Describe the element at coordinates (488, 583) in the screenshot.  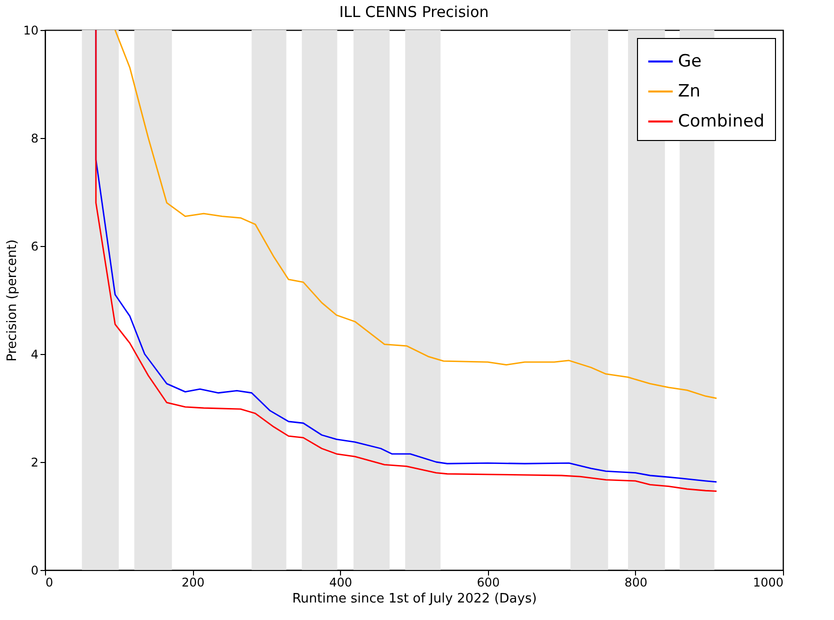
I see `x-tick-label: 600` at that location.